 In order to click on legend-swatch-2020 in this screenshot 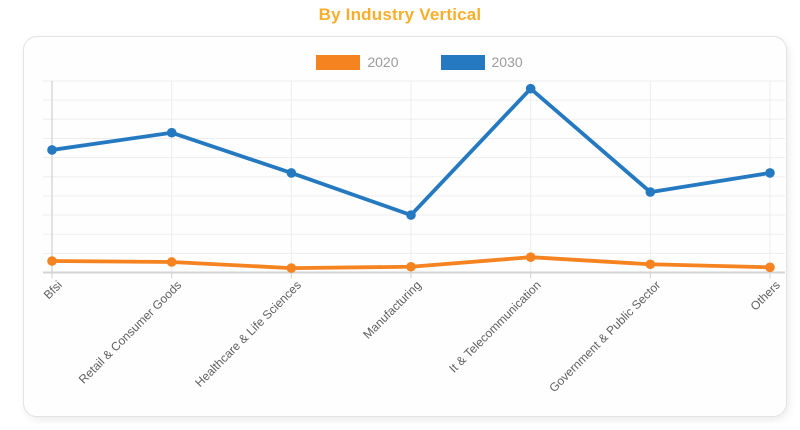, I will do `click(338, 62)`.